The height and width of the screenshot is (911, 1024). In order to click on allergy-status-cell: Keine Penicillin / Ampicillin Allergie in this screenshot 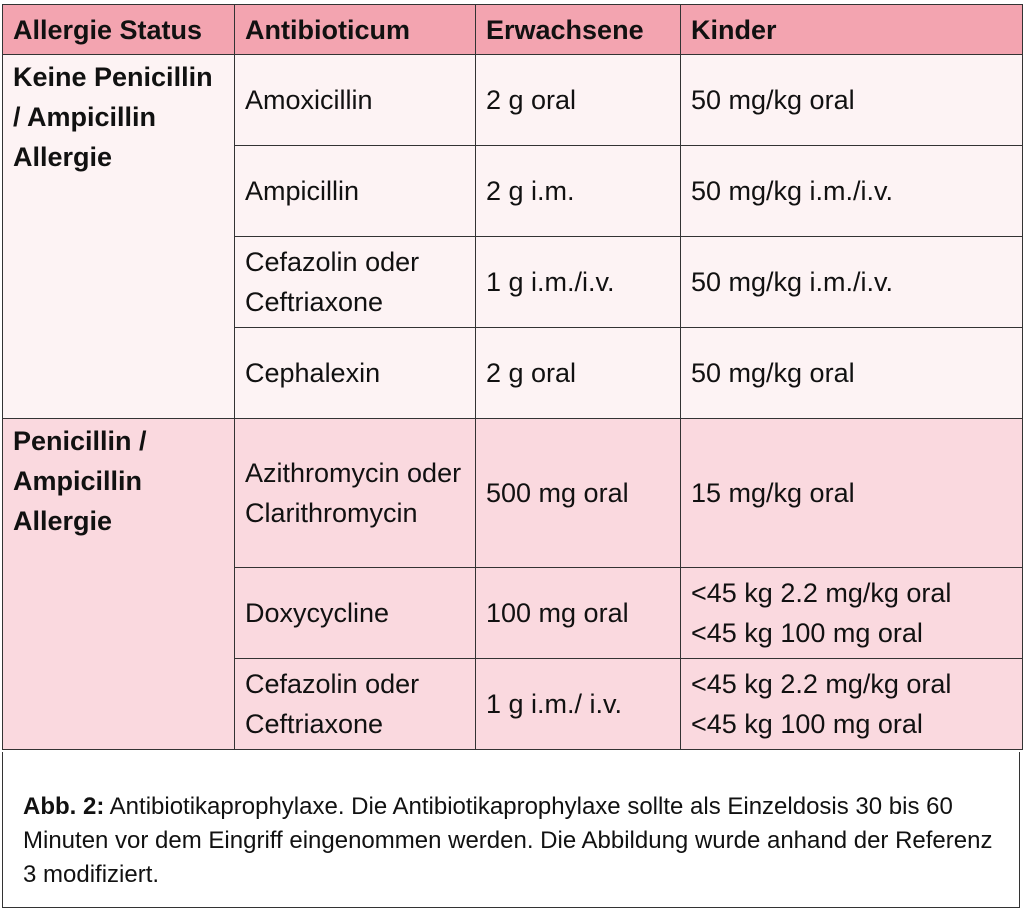, I will do `click(118, 236)`.